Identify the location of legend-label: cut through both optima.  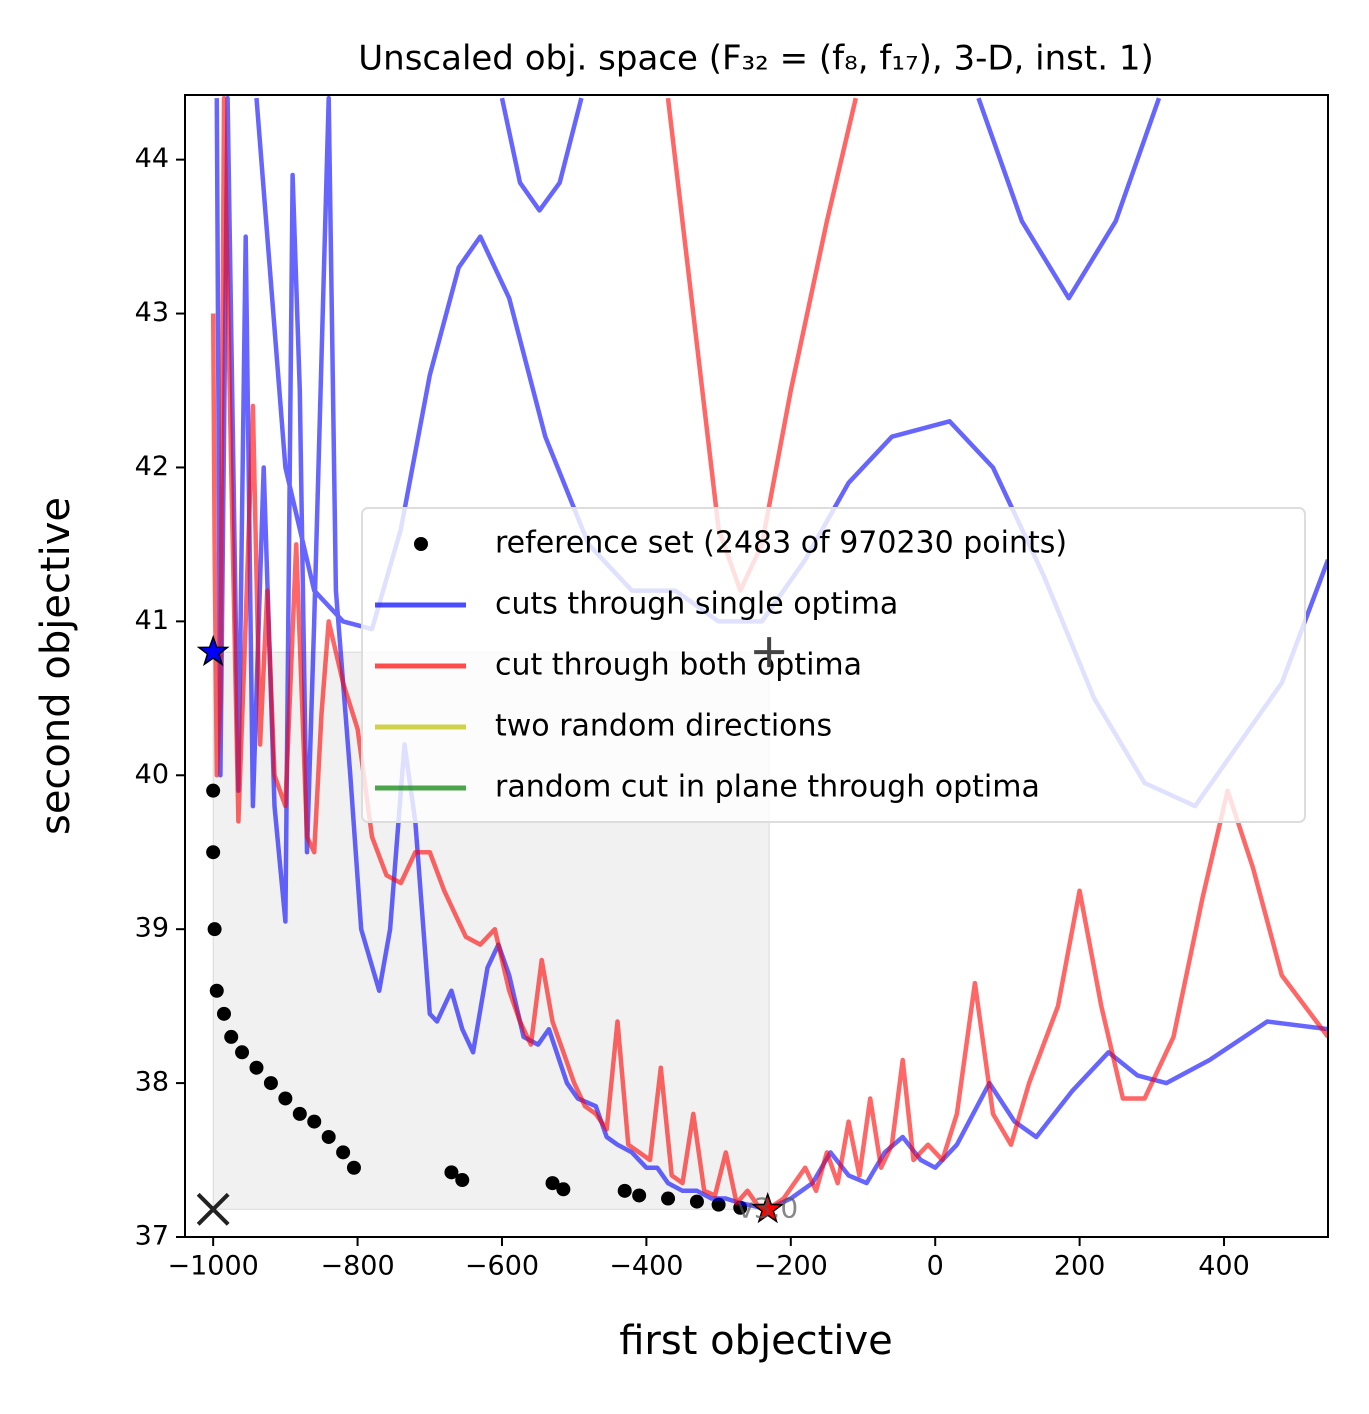
(678, 665).